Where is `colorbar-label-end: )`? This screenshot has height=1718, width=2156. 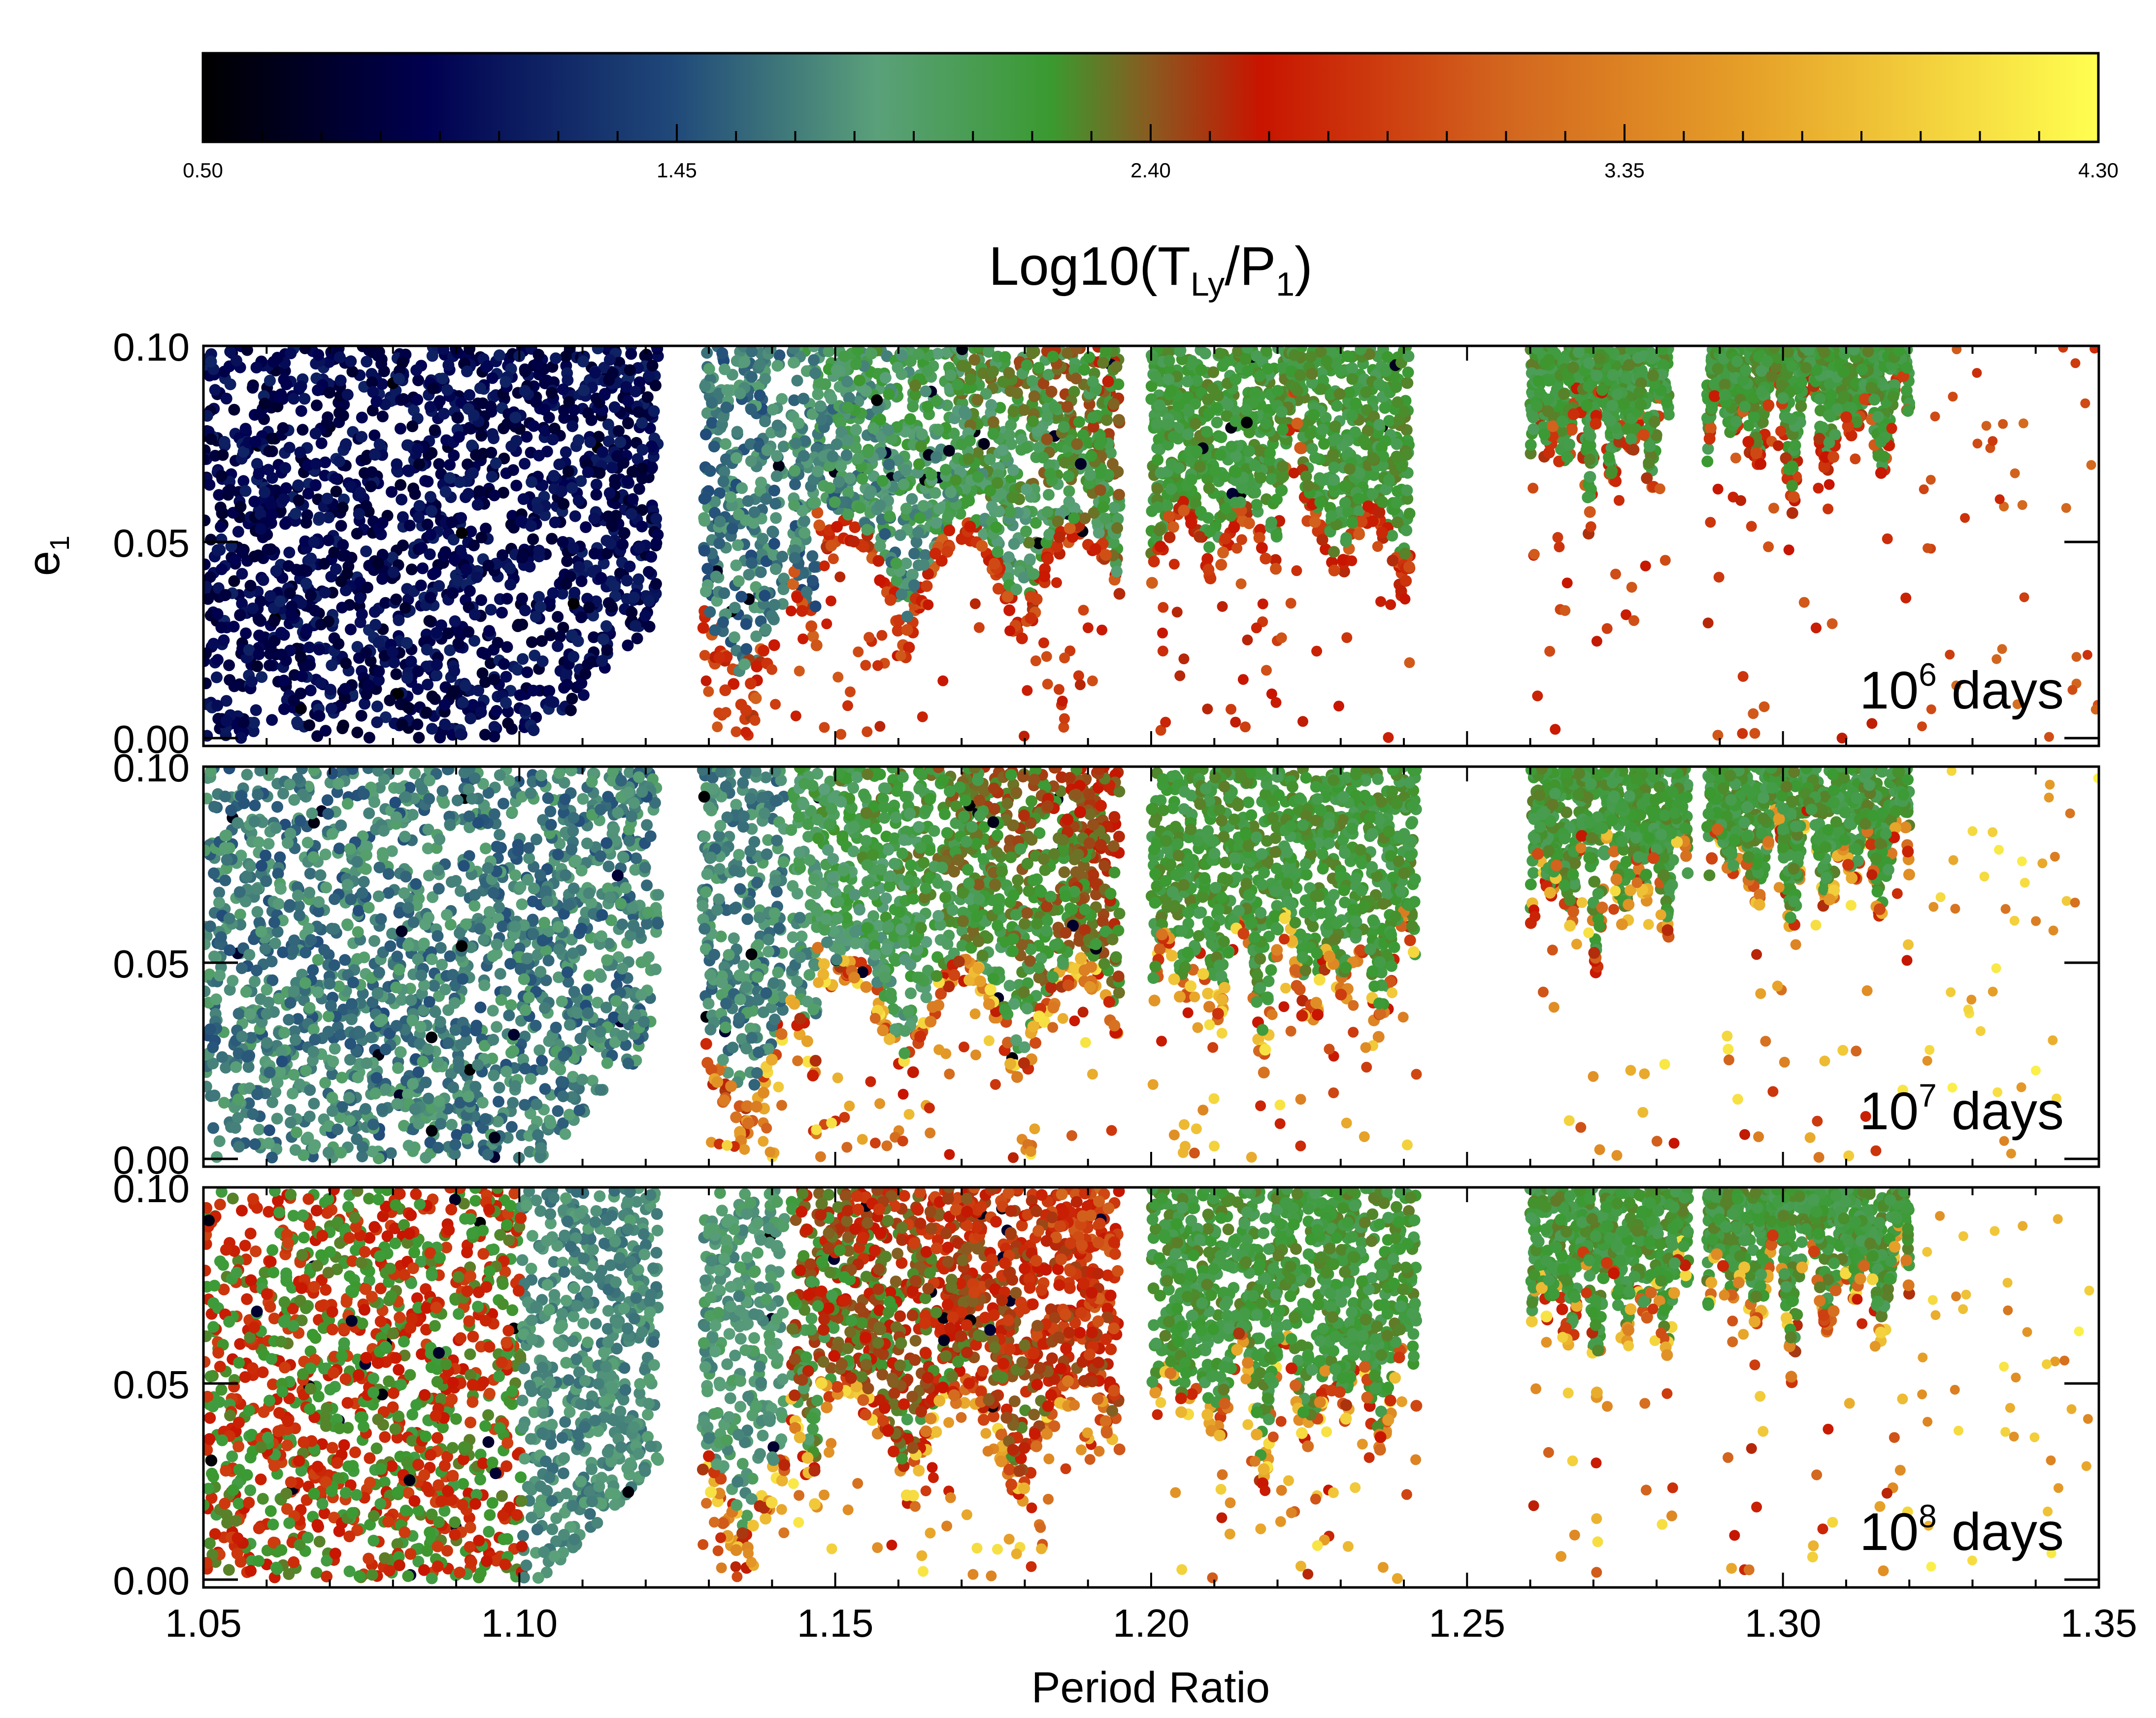
colorbar-label-end: ) is located at coordinates (1303, 267).